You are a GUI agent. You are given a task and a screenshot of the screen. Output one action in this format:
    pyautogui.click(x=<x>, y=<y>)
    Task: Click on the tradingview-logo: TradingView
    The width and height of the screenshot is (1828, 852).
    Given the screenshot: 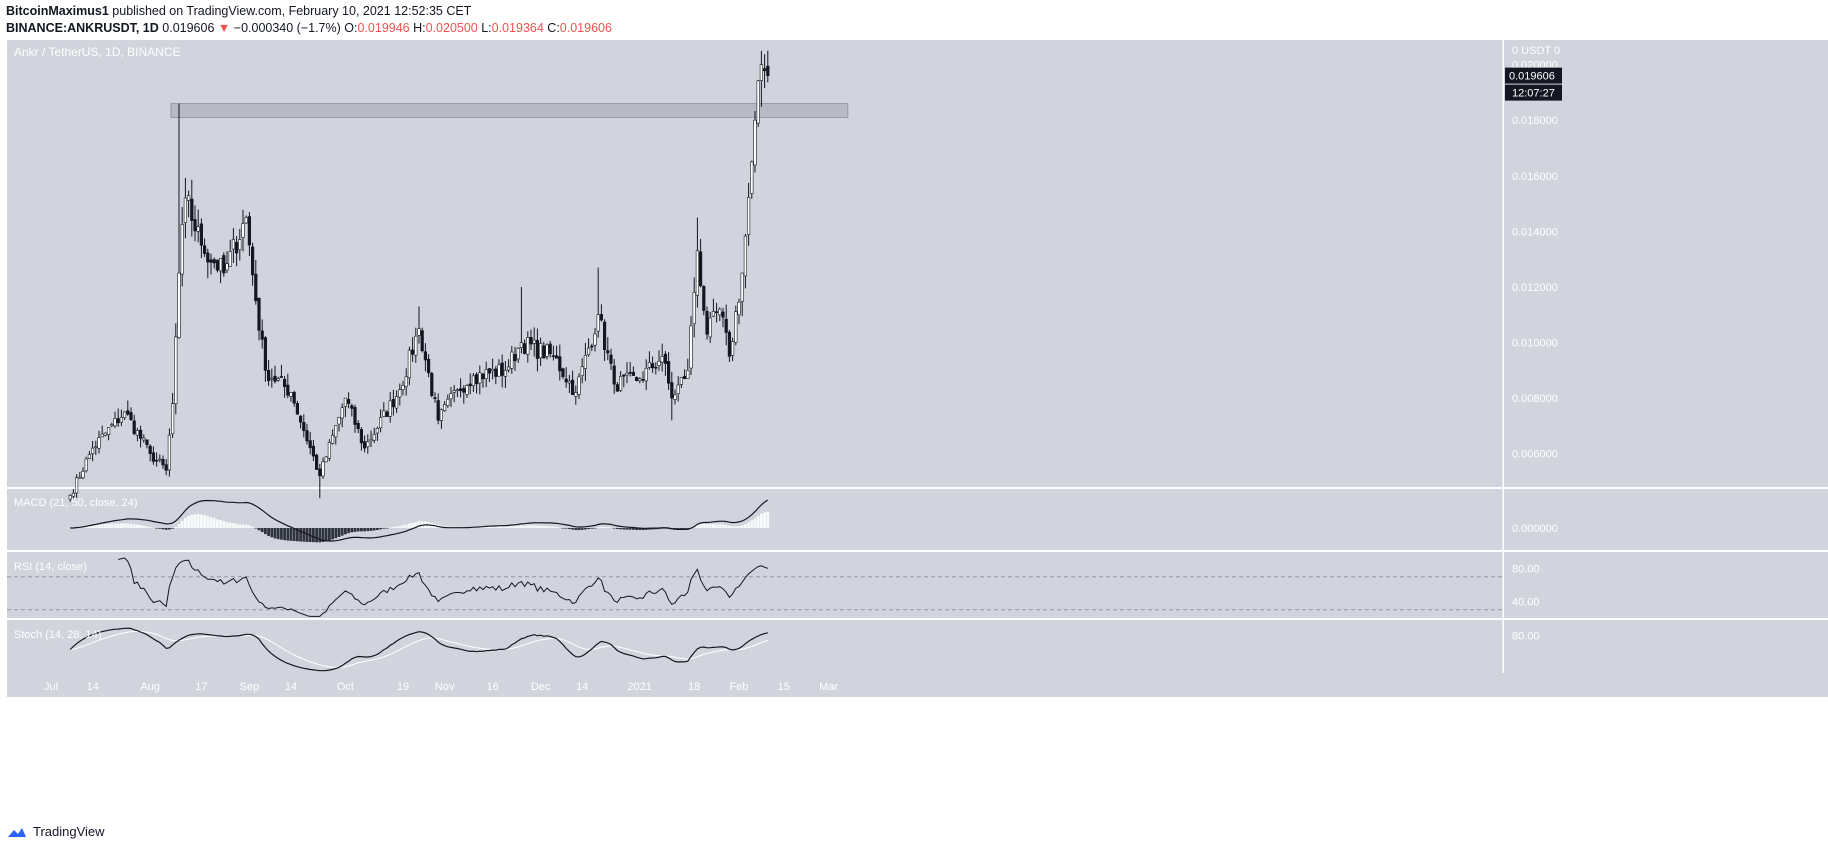 What is the action you would take?
    pyautogui.click(x=55, y=831)
    